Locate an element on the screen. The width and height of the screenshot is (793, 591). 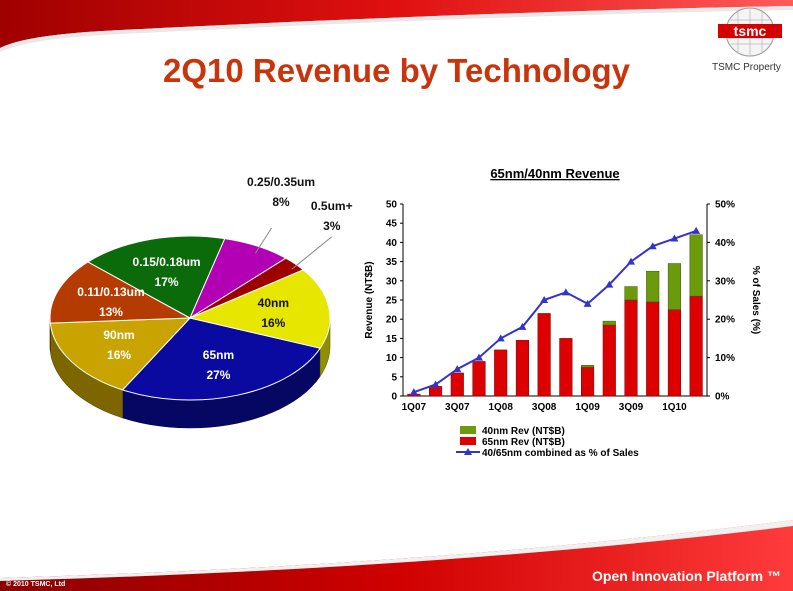
bar-65nm-3q08 is located at coordinates (544, 355).